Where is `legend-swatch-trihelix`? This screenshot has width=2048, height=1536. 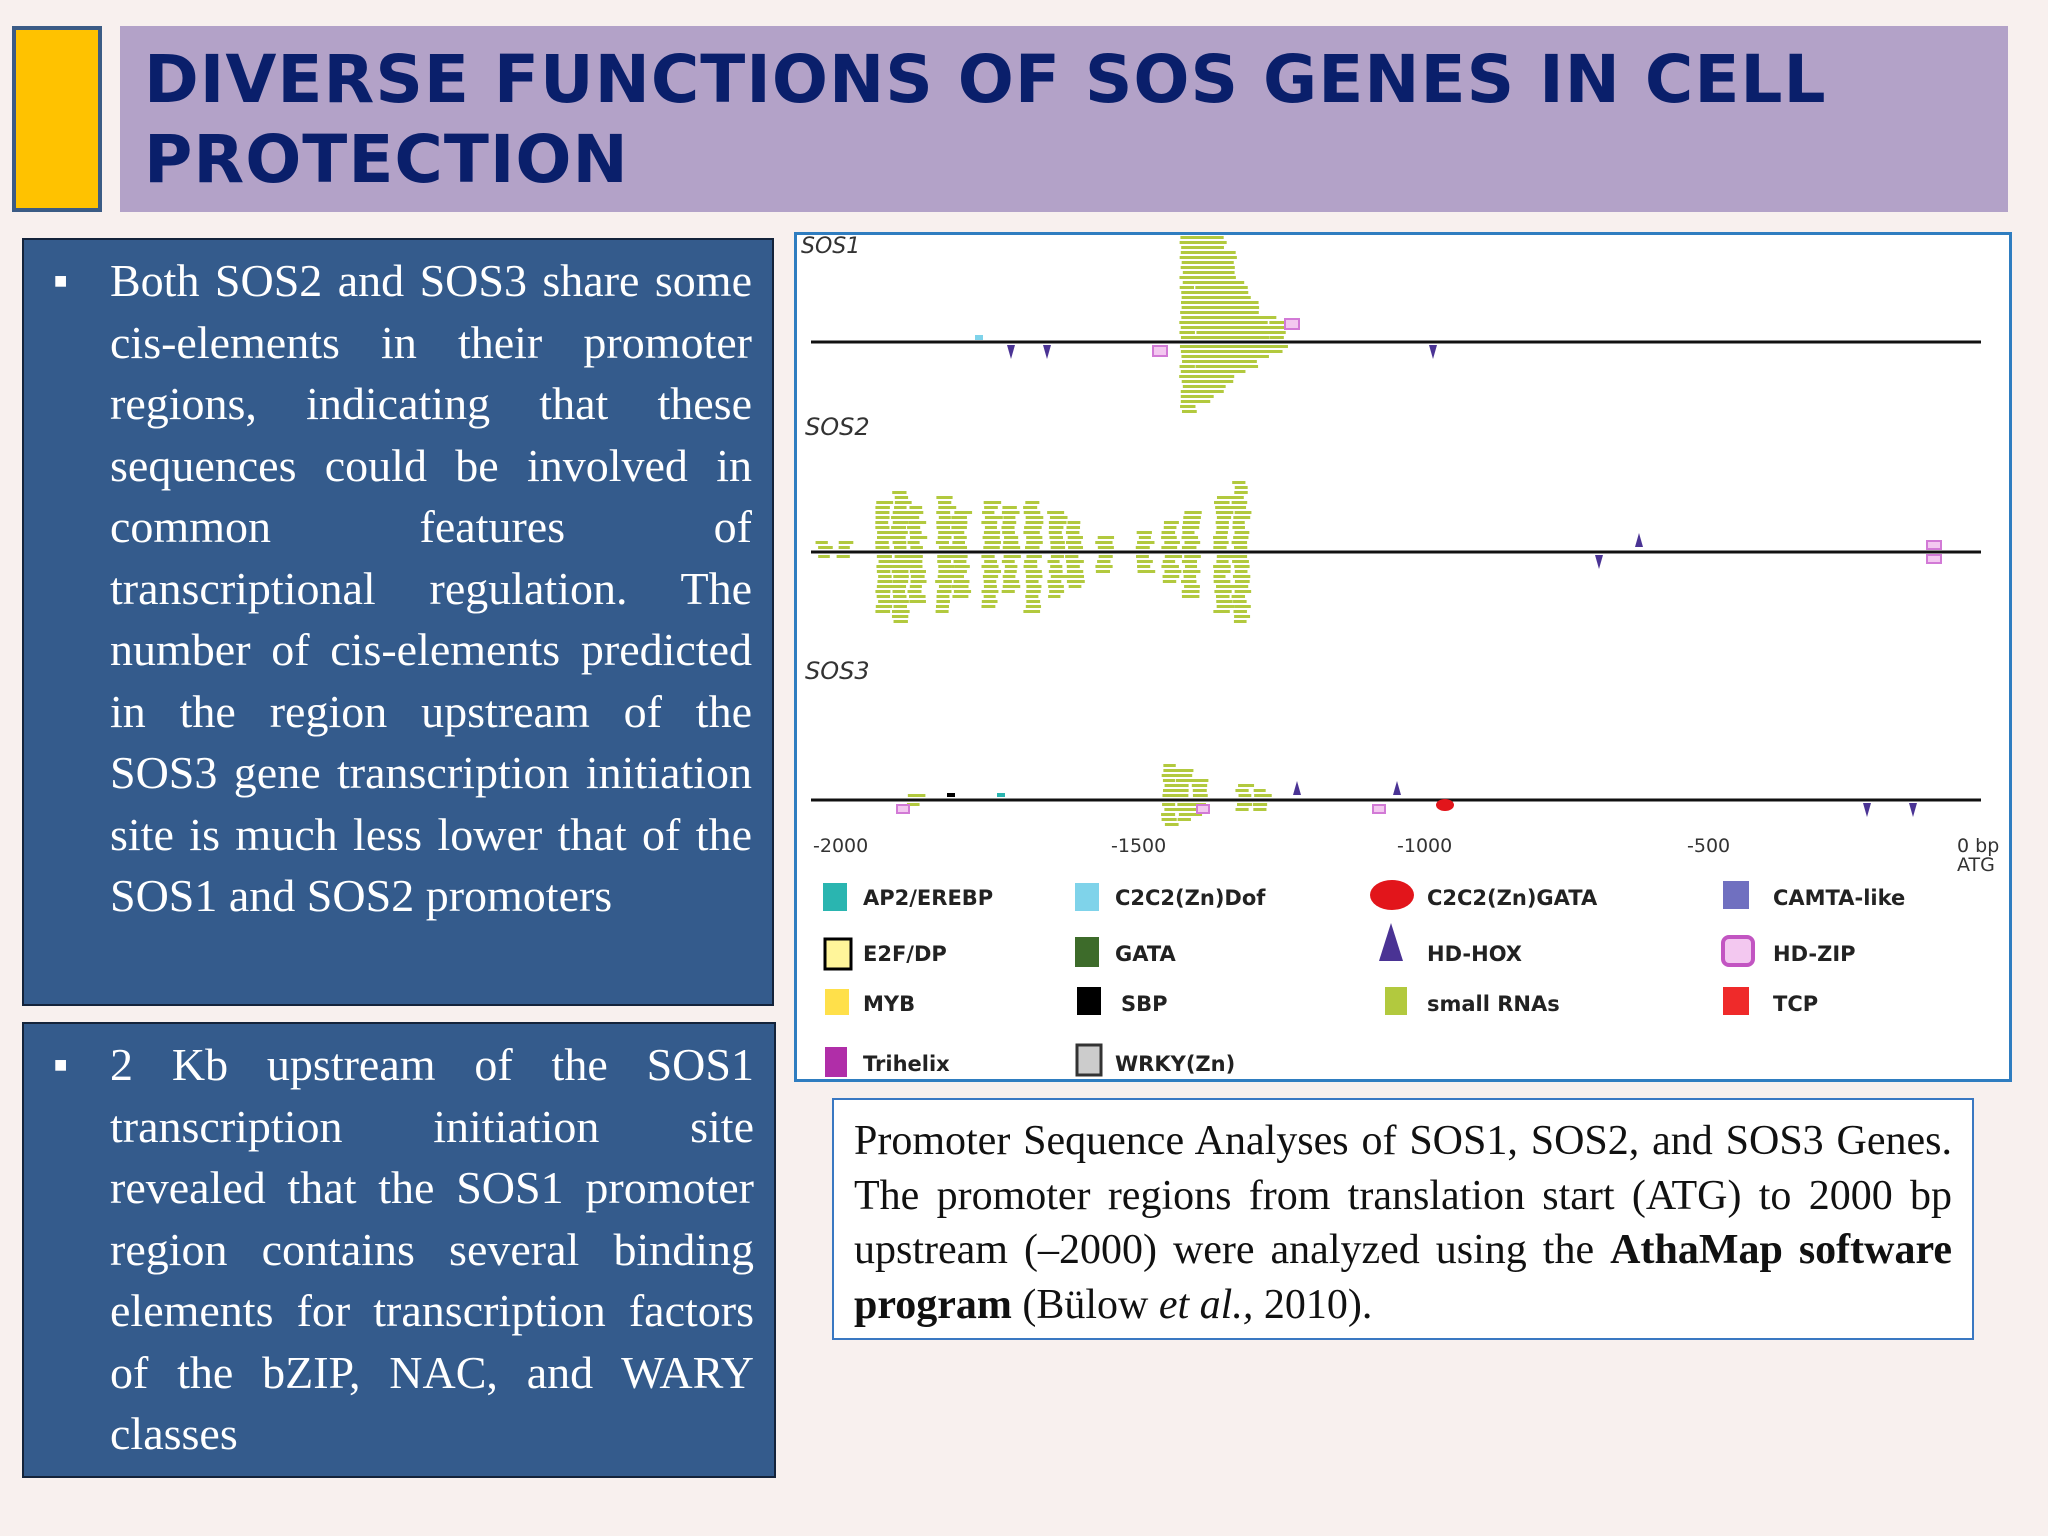 legend-swatch-trihelix is located at coordinates (836, 1062).